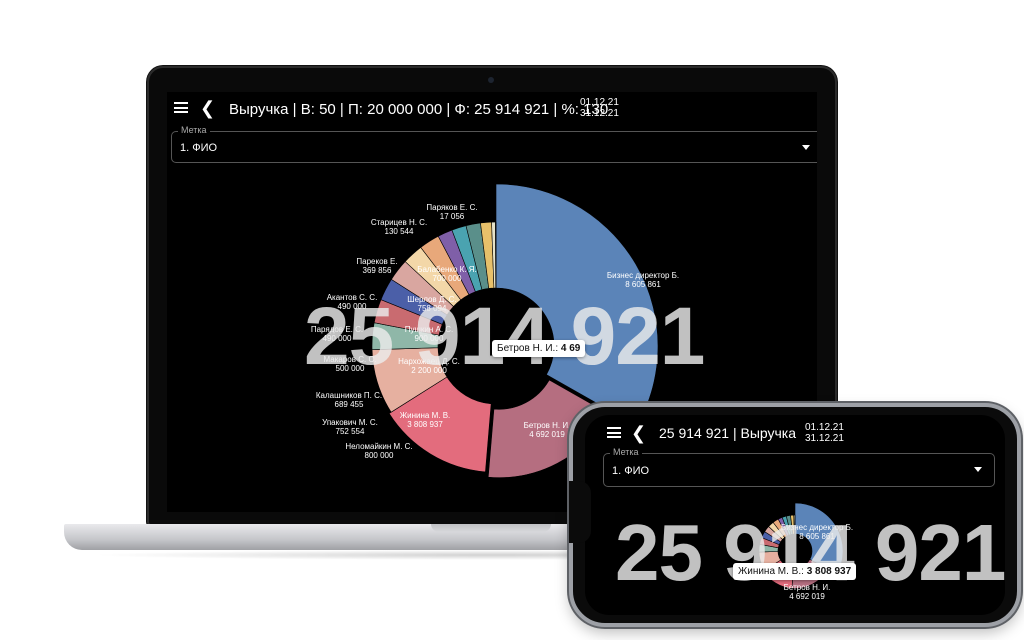 The image size is (1024, 640). What do you see at coordinates (795, 551) in the screenshot?
I see `donut-hole` at bounding box center [795, 551].